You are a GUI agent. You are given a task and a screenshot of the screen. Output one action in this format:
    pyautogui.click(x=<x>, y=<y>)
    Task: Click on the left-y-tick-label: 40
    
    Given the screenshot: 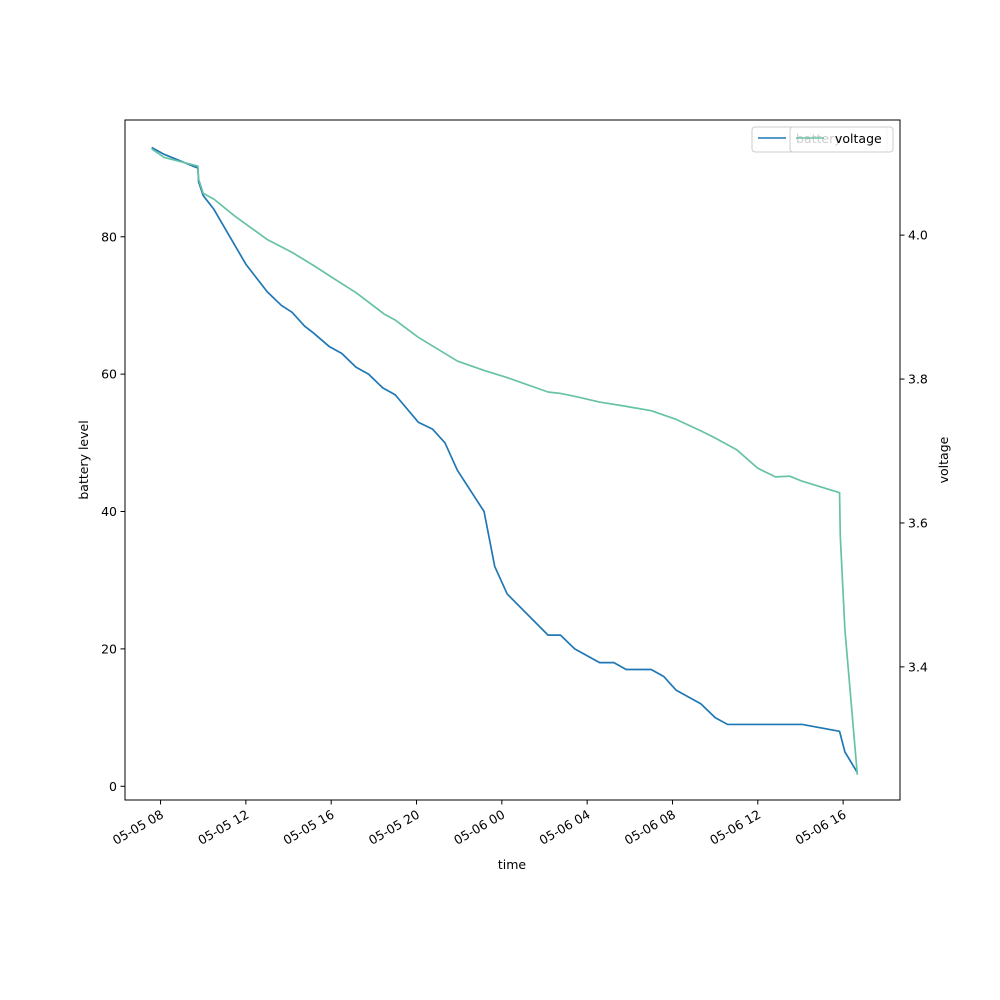 What is the action you would take?
    pyautogui.click(x=109, y=511)
    